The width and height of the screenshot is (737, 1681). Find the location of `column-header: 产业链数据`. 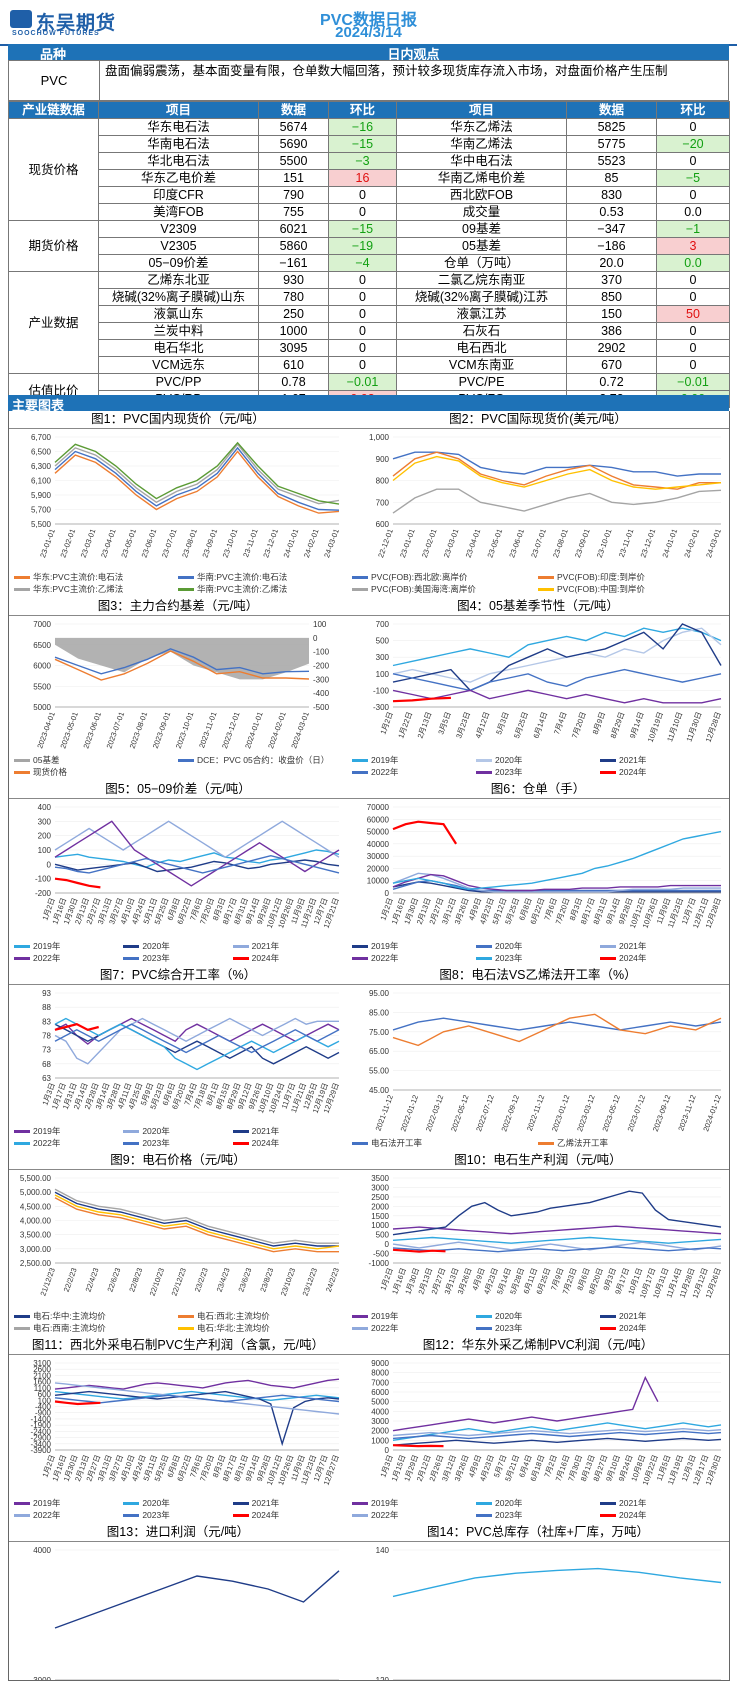

column-header: 产业链数据 is located at coordinates (53, 110).